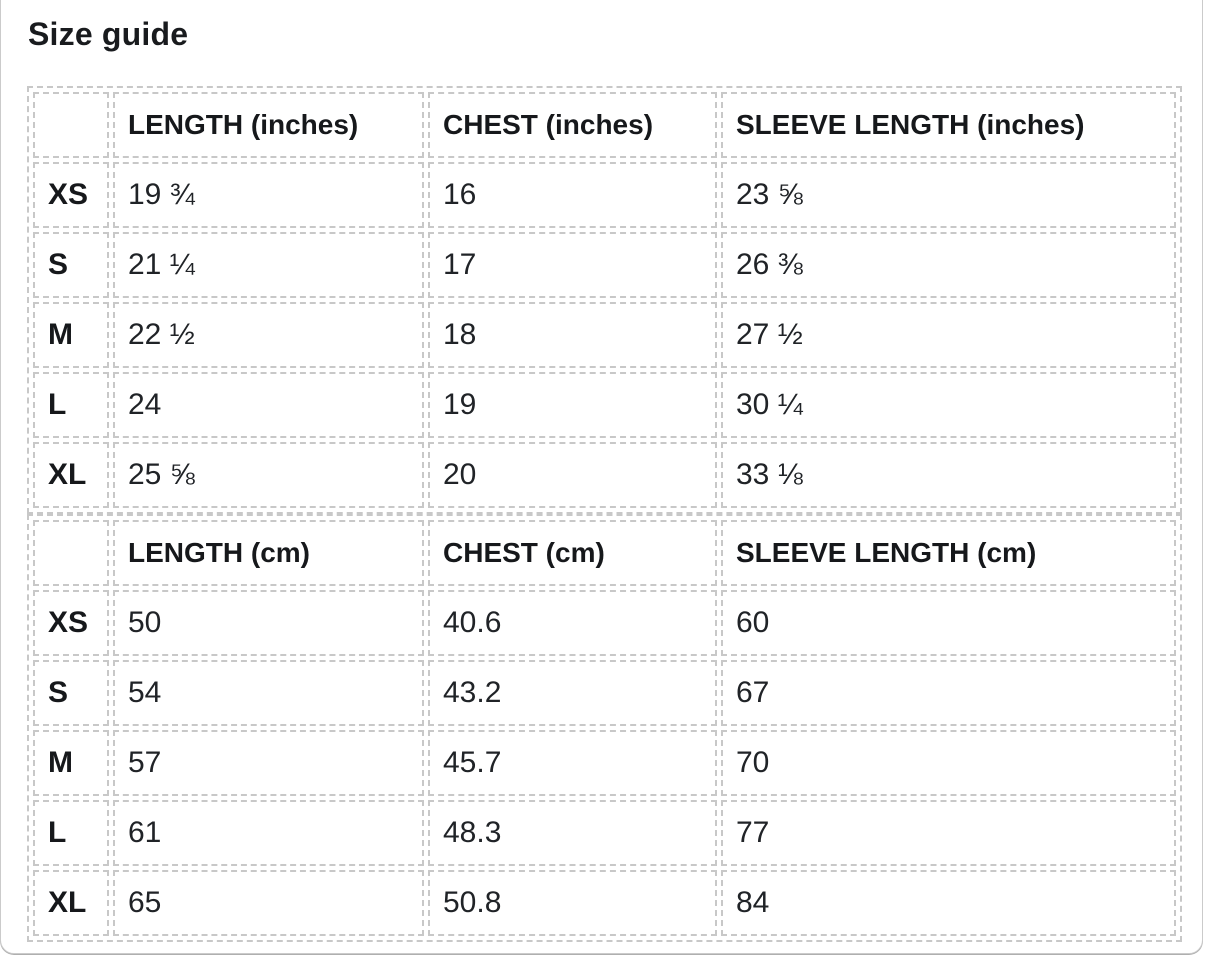  What do you see at coordinates (948, 475) in the screenshot?
I see `measurement-cell: 33 ⅛` at bounding box center [948, 475].